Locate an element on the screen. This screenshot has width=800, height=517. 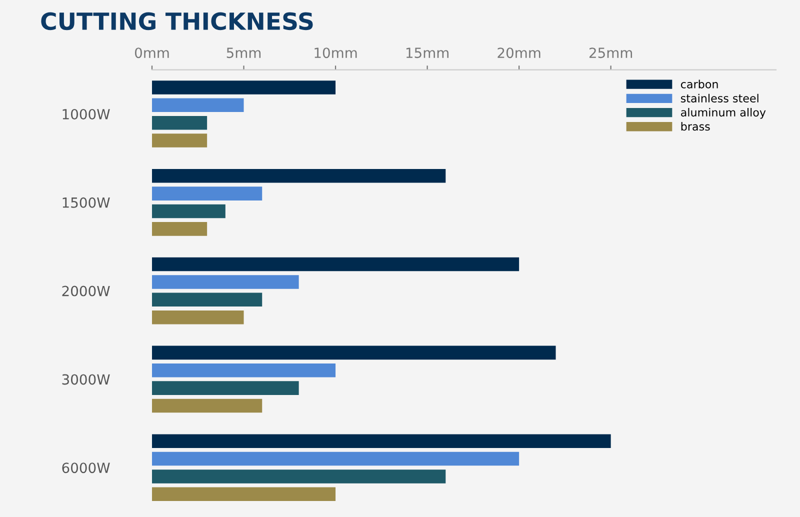
x-tick-label: 25mm is located at coordinates (610, 53).